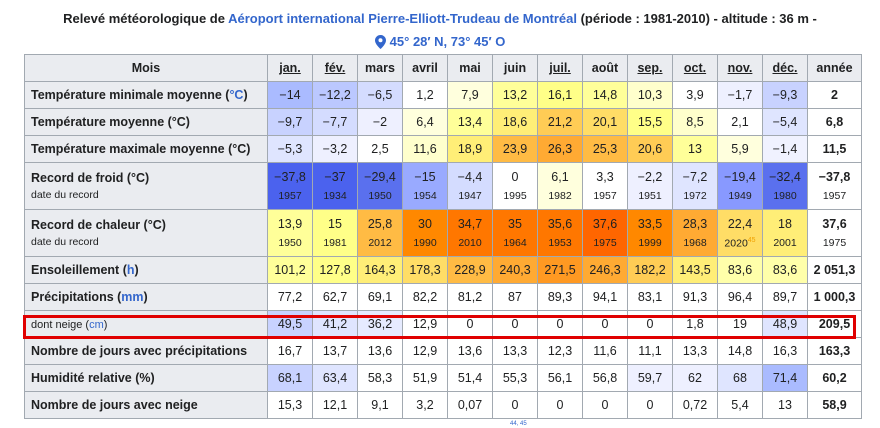 This screenshot has height=428, width=880. I want to click on header-month: sep., so click(650, 68).